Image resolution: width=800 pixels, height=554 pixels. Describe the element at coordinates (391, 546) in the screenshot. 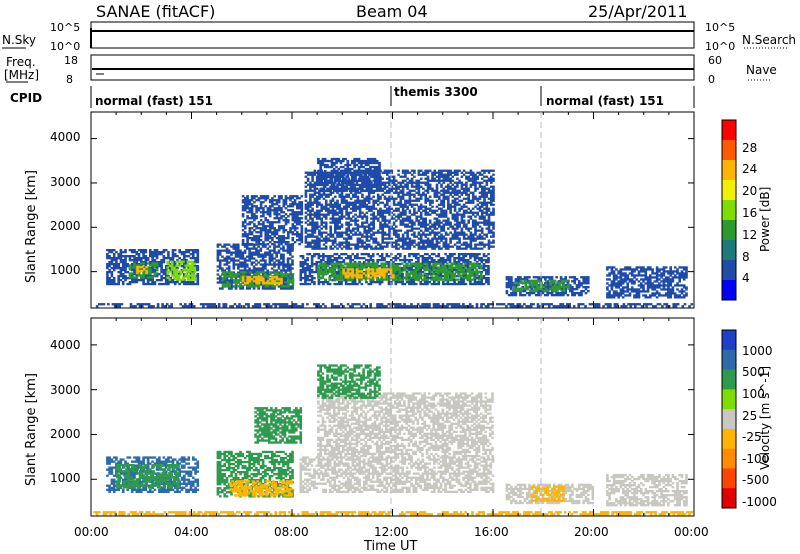

I see `xaxis-label: Time UT` at that location.